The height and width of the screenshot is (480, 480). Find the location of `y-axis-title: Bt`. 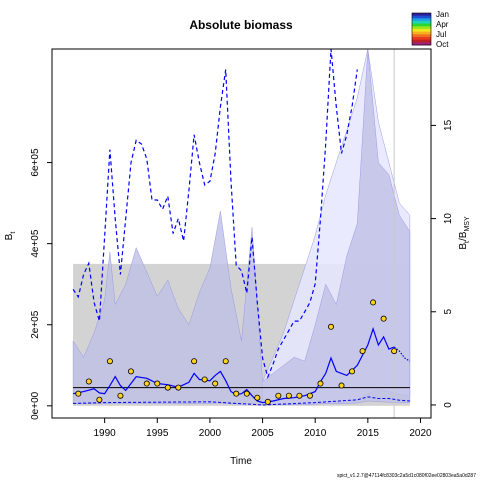

y-axis-title: Bt is located at coordinates (10, 236).